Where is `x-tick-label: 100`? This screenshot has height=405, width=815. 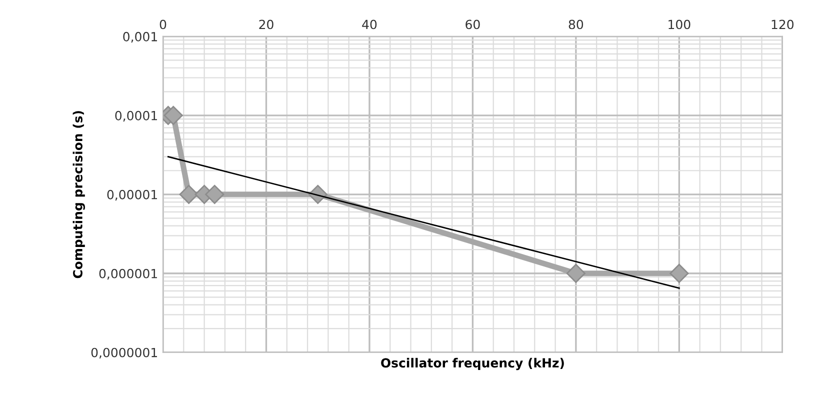 x-tick-label: 100 is located at coordinates (679, 25).